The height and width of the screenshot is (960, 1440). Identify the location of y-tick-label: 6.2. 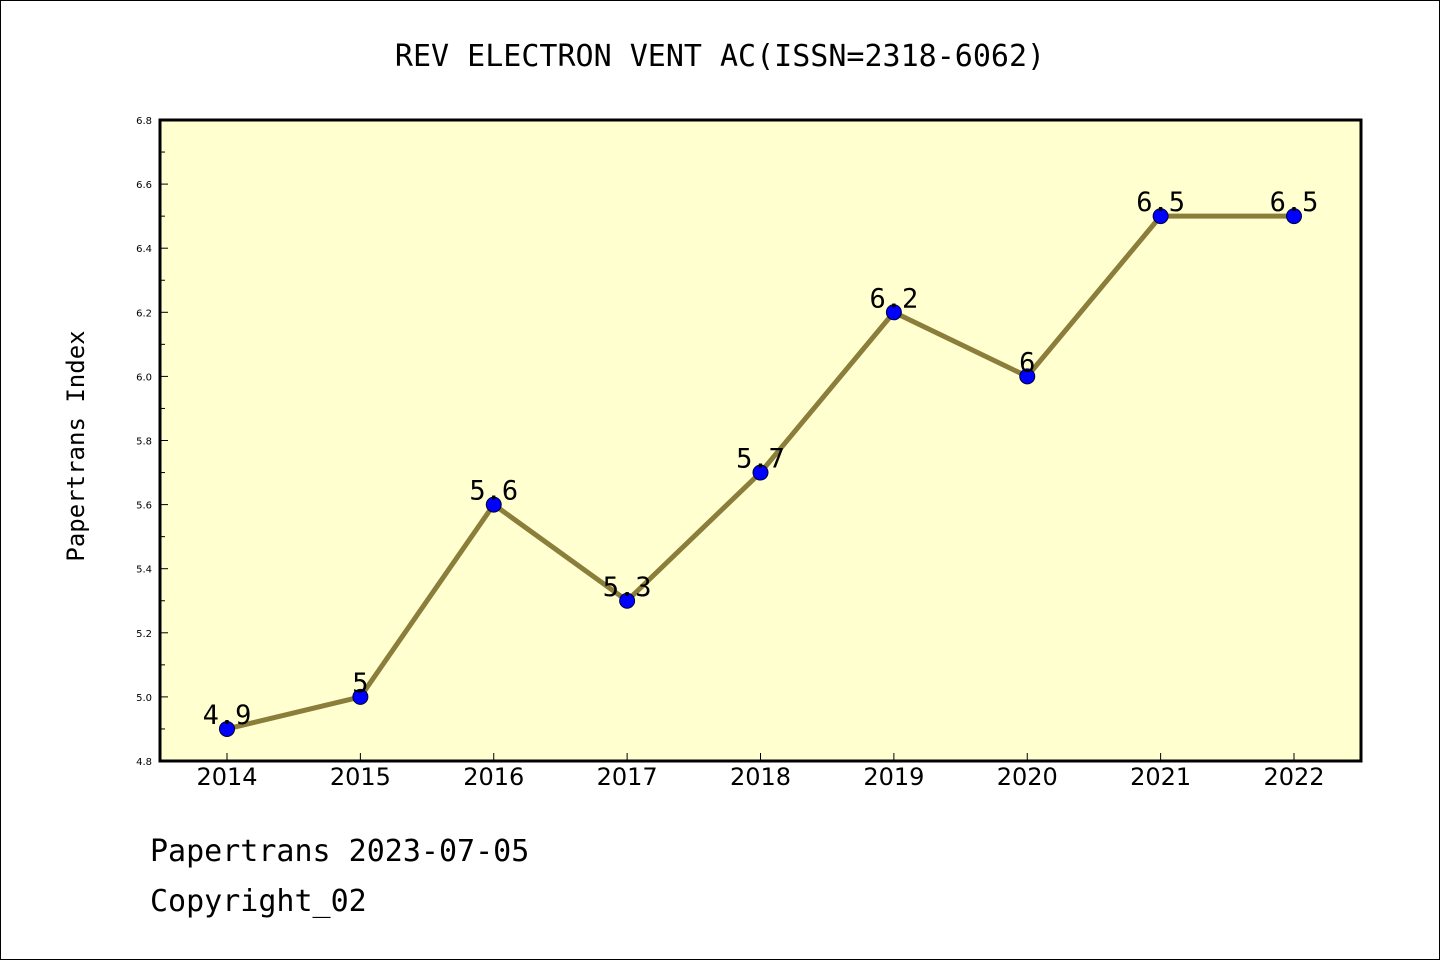
(144, 313).